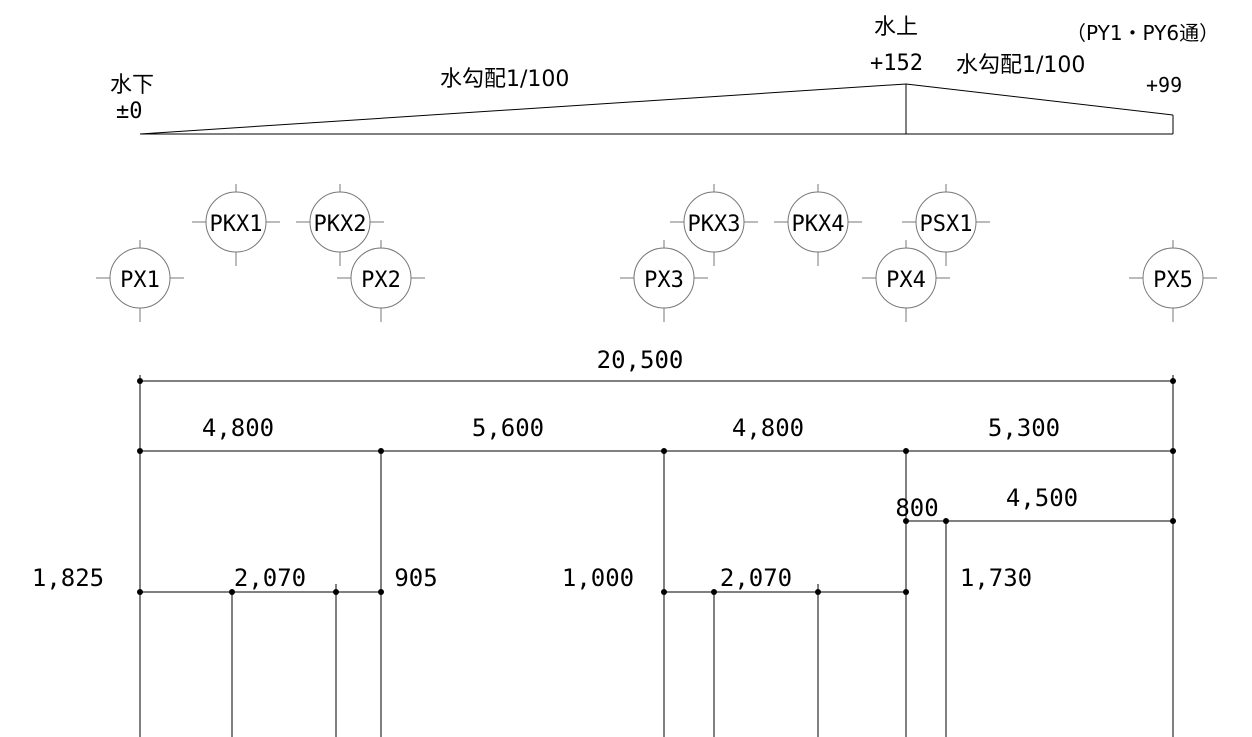 Image resolution: width=1252 pixels, height=737 pixels. I want to click on grid-label-pkx4: PKX4, so click(818, 224).